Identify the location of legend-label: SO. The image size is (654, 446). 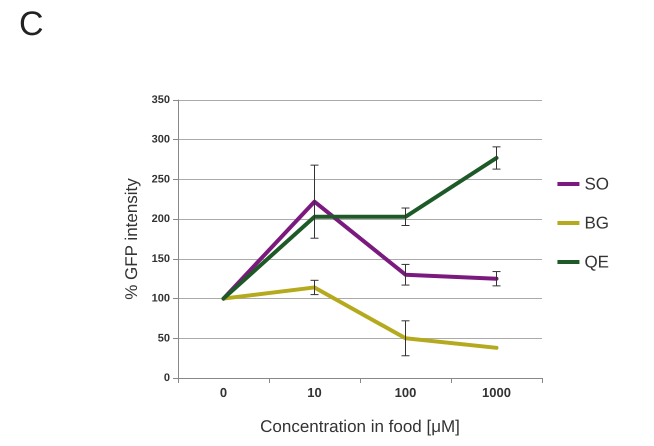
(596, 184).